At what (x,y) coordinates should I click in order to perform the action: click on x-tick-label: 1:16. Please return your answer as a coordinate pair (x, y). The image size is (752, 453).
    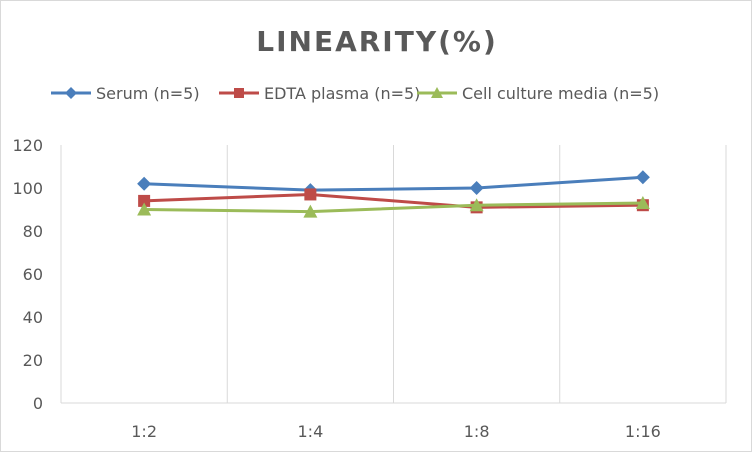
    Looking at the image, I should click on (643, 431).